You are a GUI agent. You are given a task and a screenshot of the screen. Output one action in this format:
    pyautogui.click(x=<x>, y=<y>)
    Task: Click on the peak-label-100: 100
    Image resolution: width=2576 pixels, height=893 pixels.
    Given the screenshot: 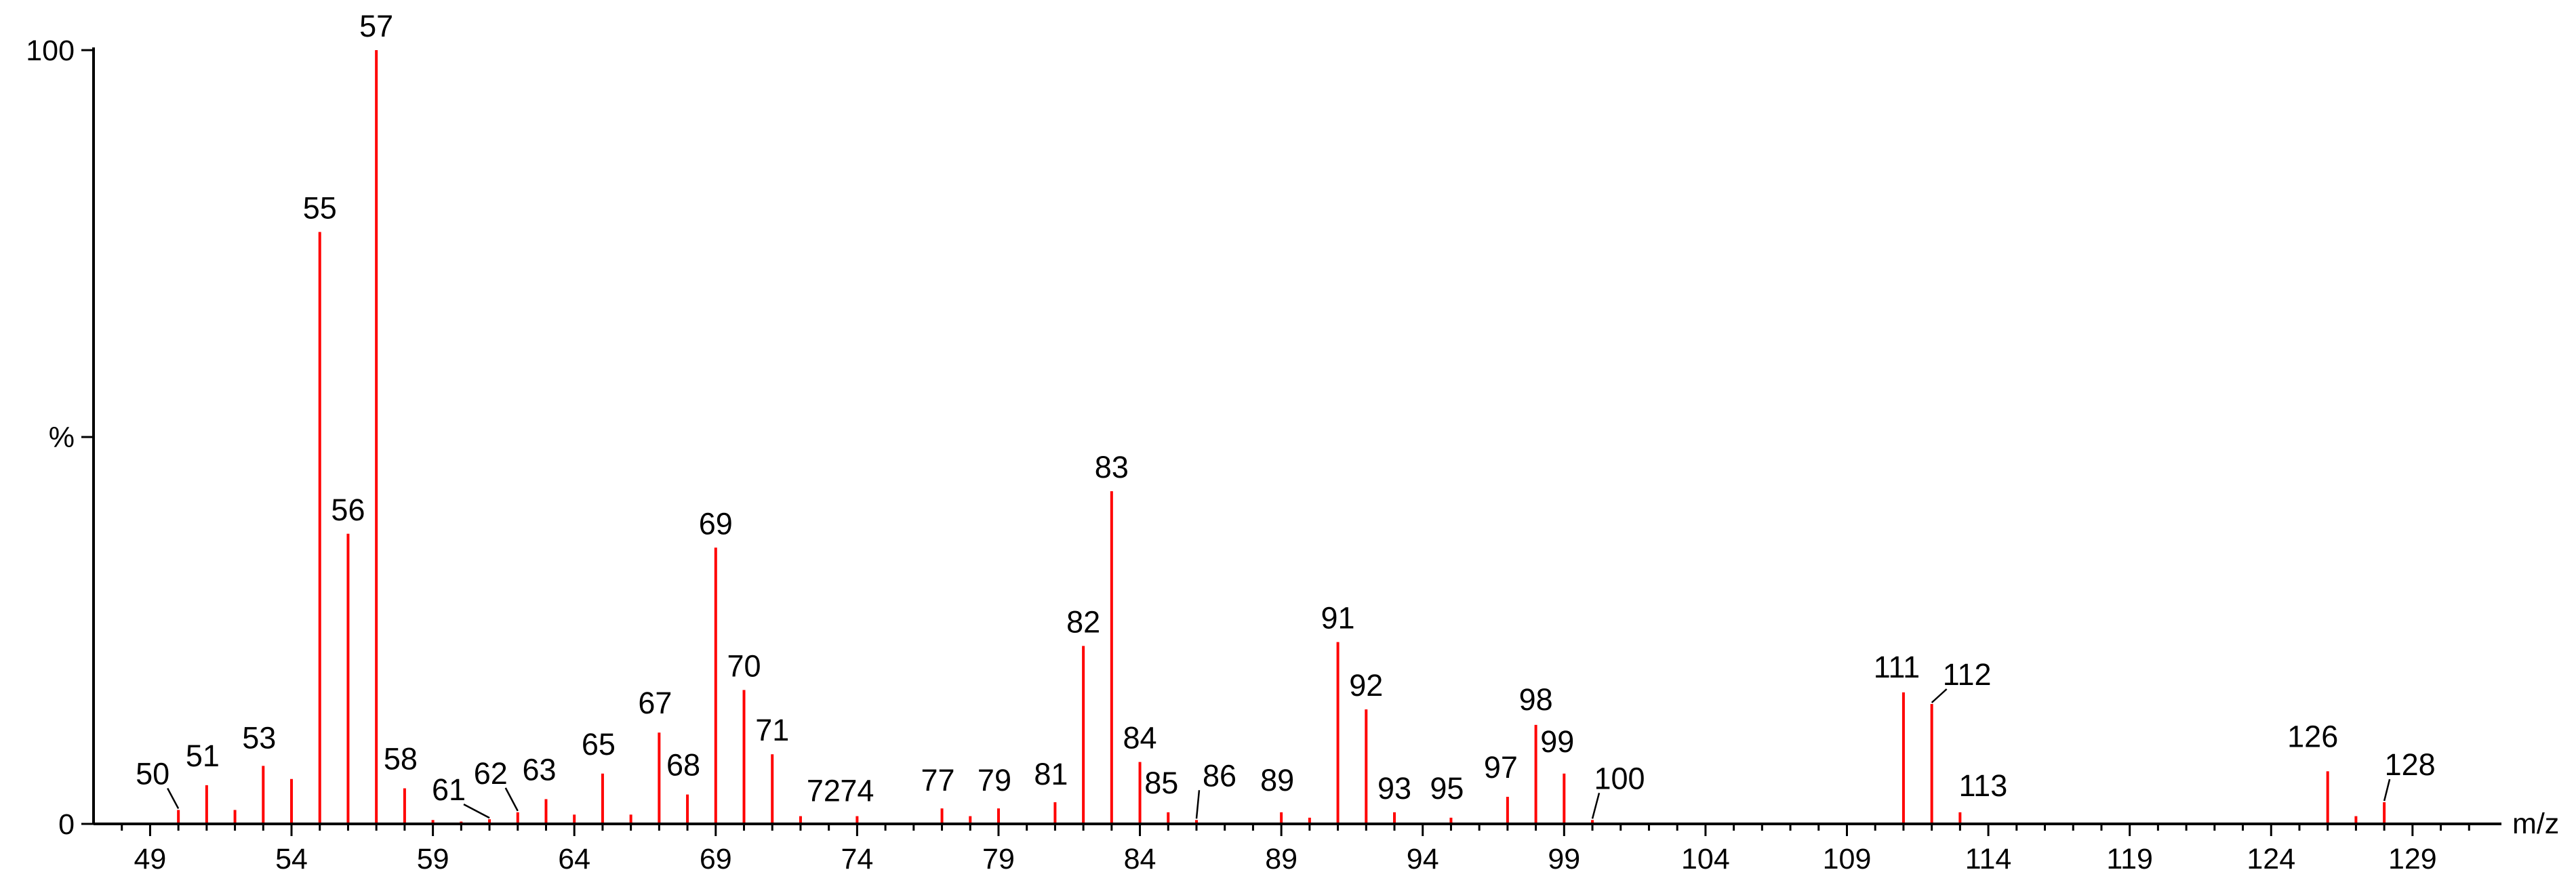 What is the action you would take?
    pyautogui.click(x=1619, y=778)
    